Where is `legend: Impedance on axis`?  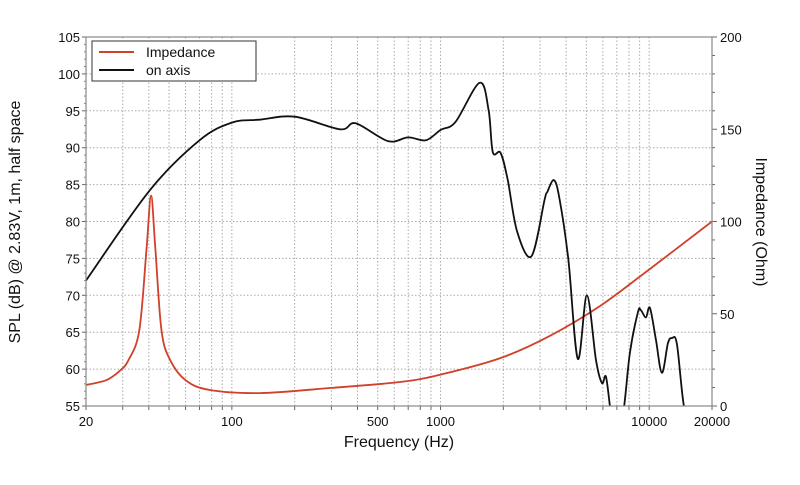
legend: Impedance on axis is located at coordinates (174, 61).